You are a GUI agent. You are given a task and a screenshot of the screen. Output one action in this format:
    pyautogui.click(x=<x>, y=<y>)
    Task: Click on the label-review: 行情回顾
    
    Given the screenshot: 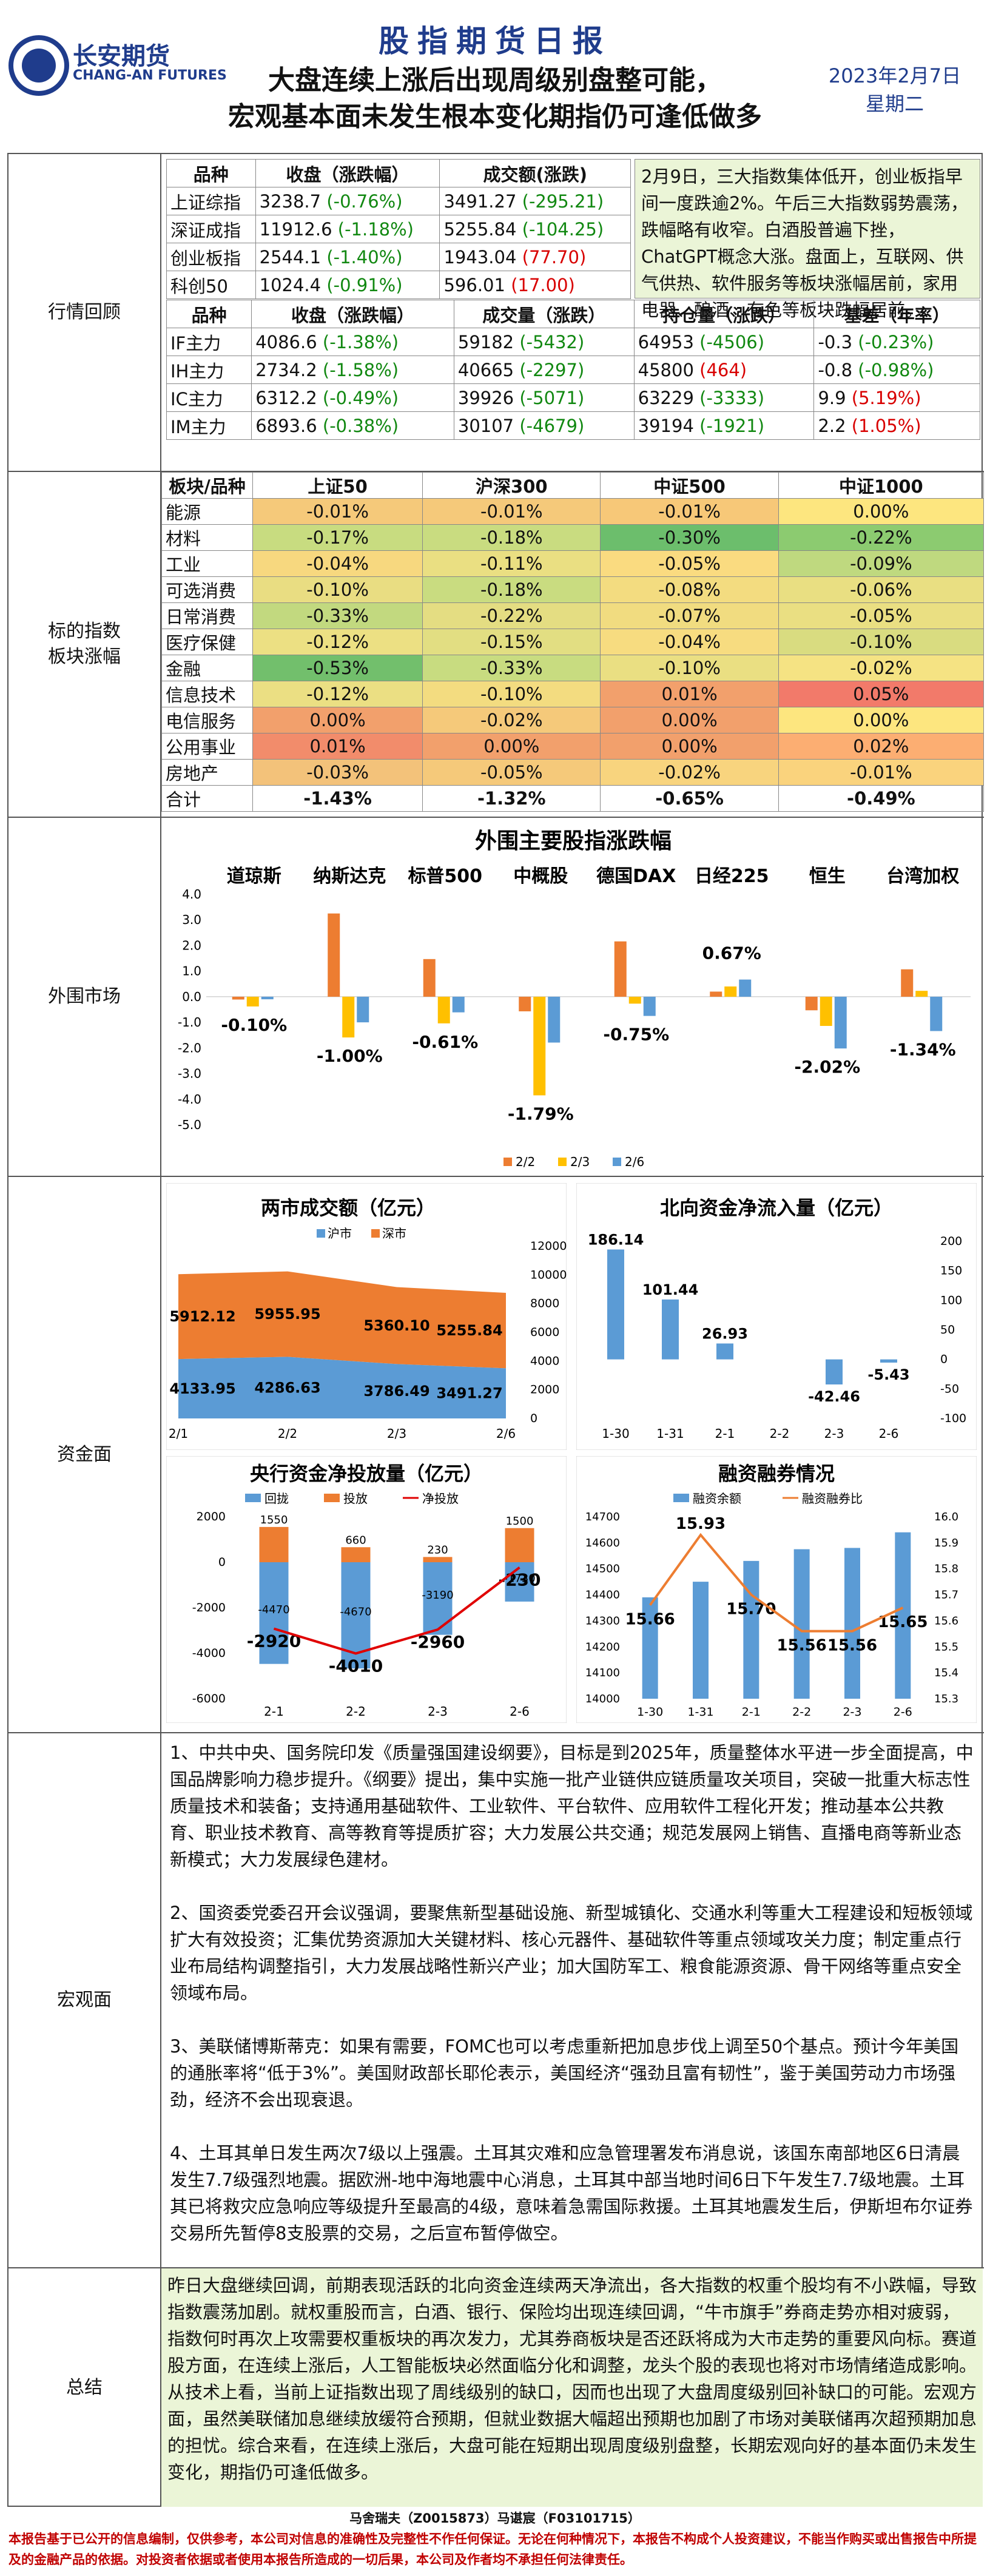 What is the action you would take?
    pyautogui.click(x=84, y=313)
    